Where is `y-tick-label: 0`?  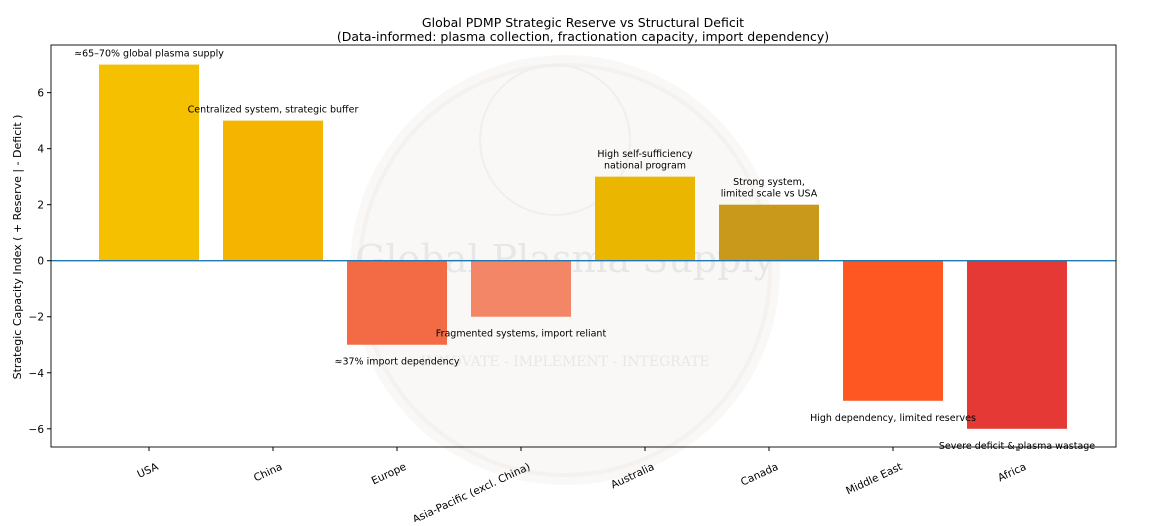 y-tick-label: 0 is located at coordinates (40, 262).